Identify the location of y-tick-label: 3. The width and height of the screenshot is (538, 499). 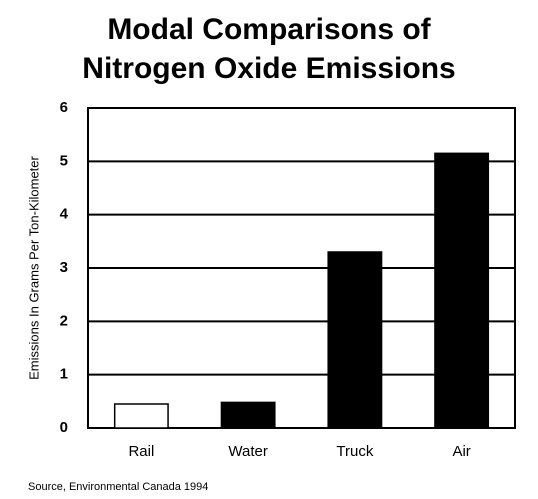
(64, 267).